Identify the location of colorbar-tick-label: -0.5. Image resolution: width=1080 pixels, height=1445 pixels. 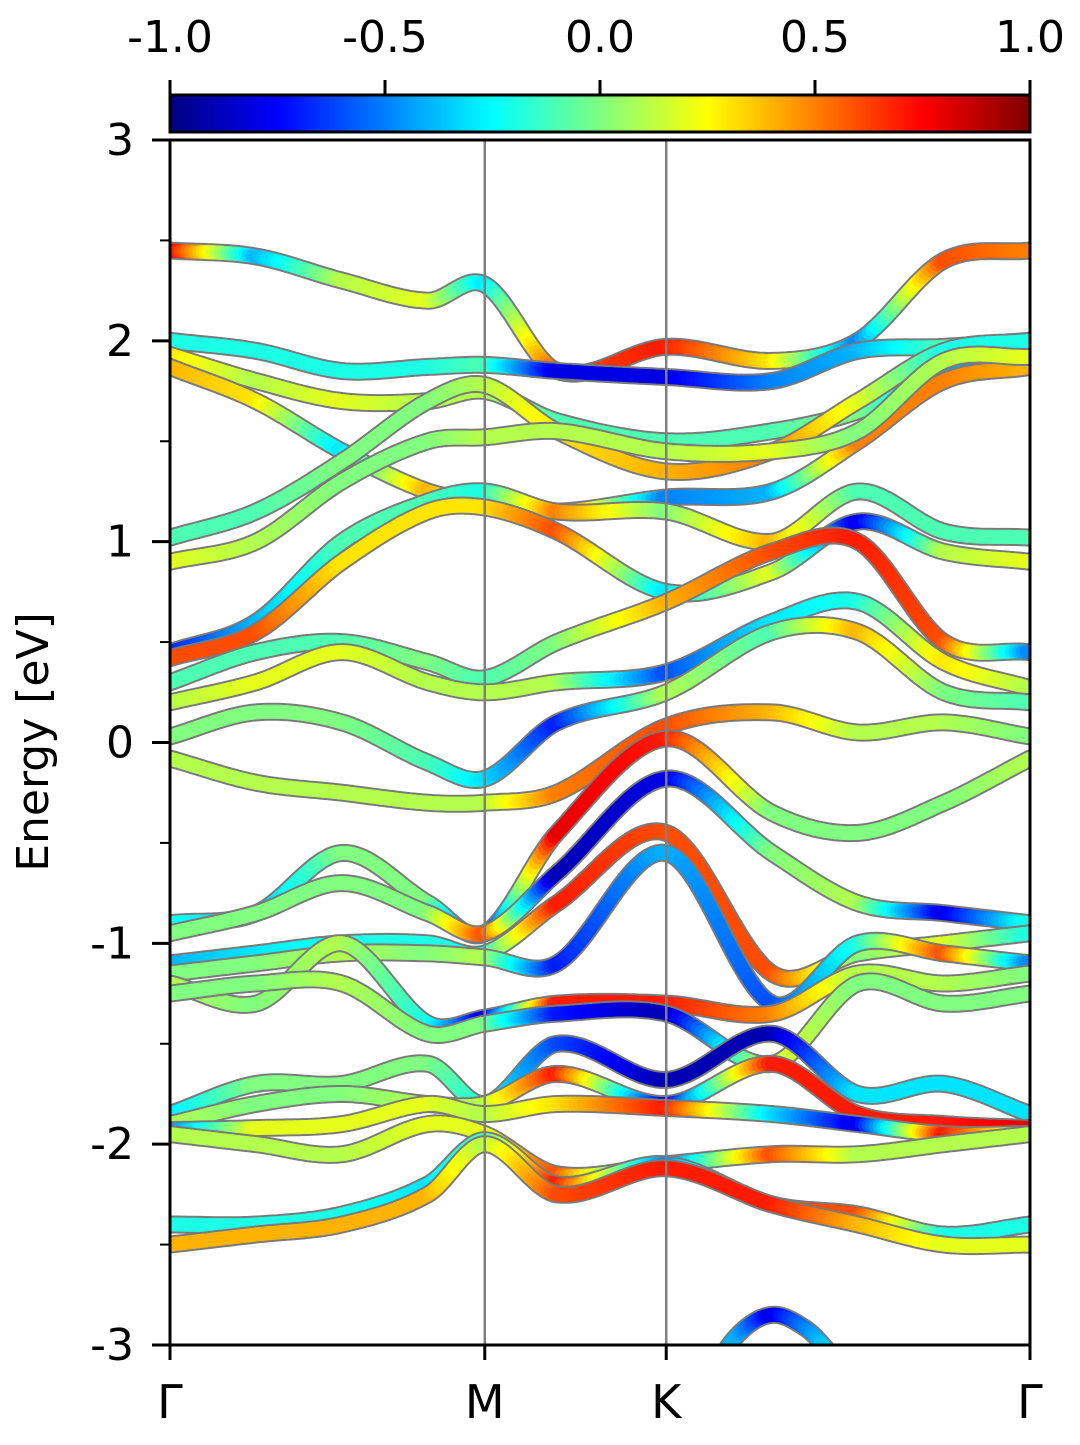
(385, 37).